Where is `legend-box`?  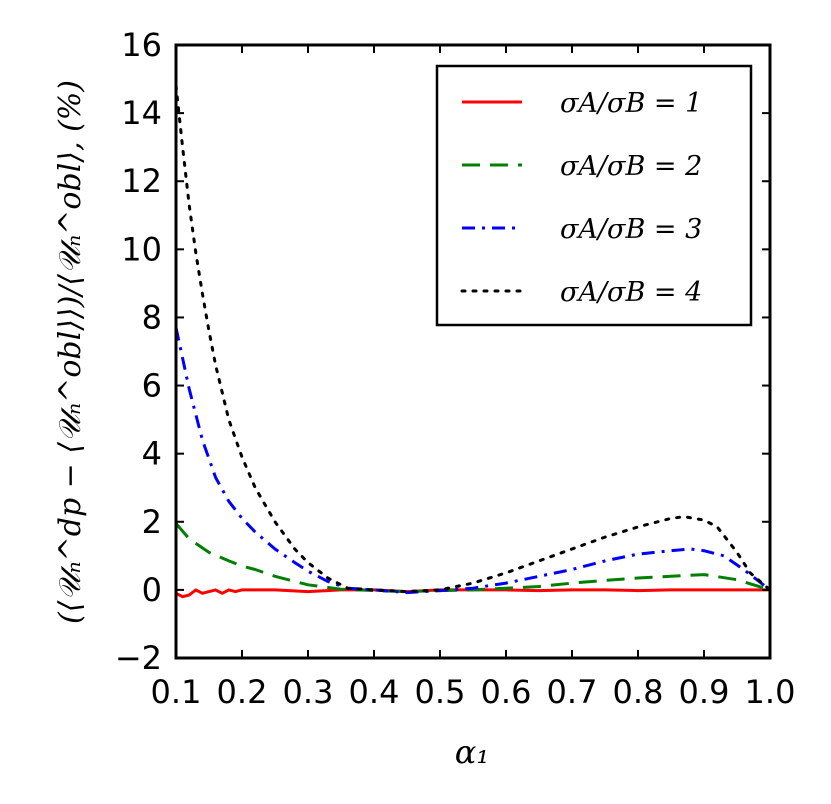 legend-box is located at coordinates (594, 195).